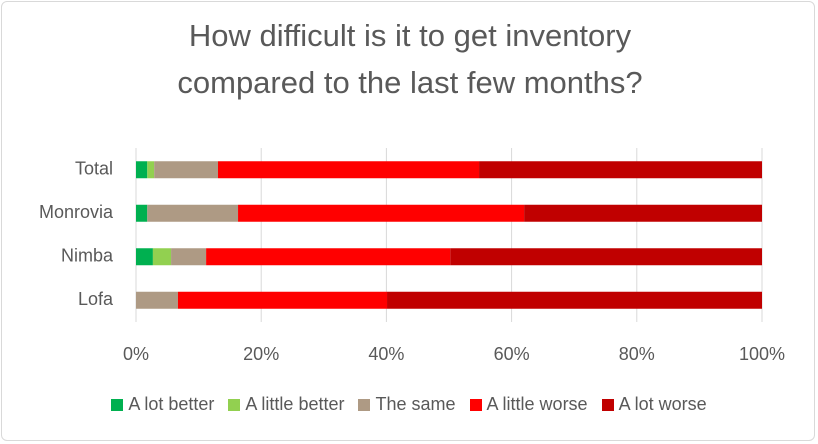  Describe the element at coordinates (295, 404) in the screenshot. I see `legend-label: A little better` at that location.